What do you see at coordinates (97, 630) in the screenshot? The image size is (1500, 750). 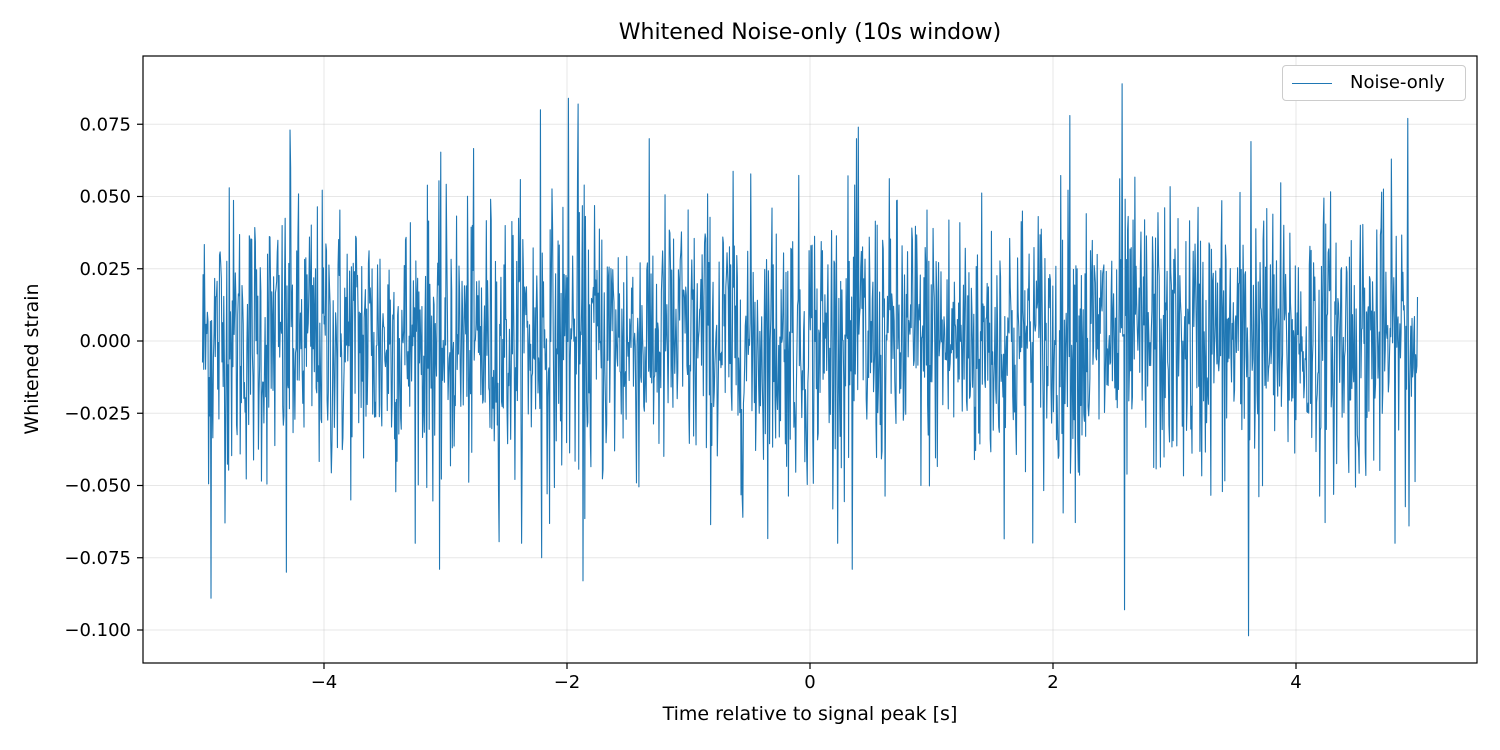 I see `y-tick-label: −0.100` at bounding box center [97, 630].